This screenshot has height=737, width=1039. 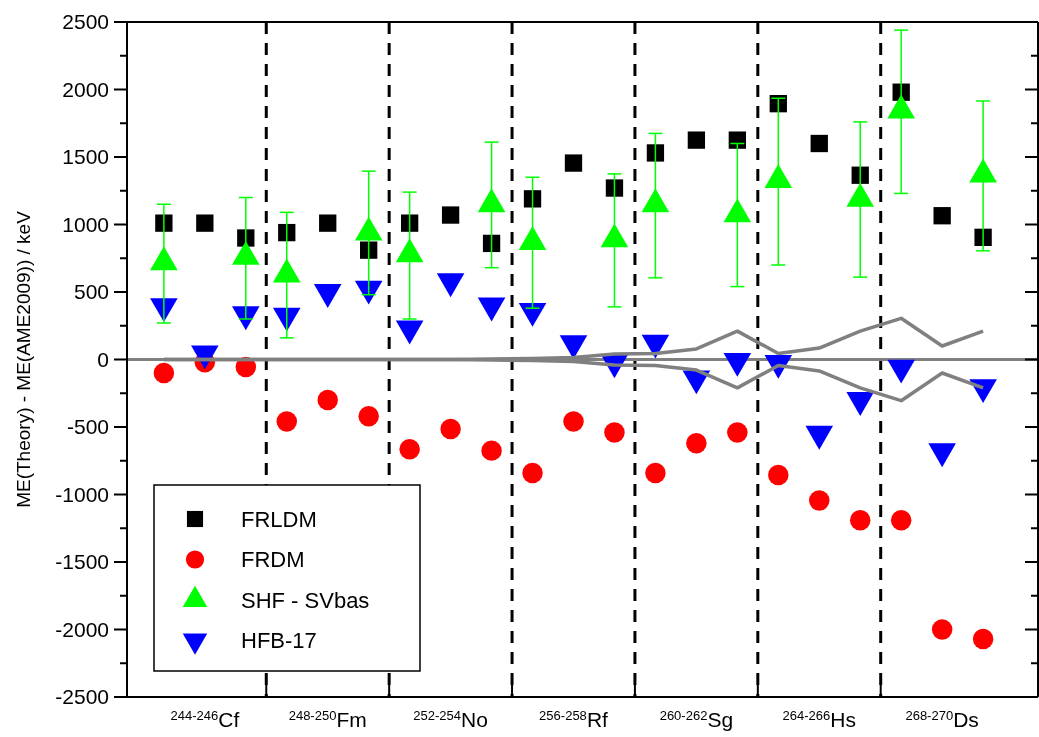 What do you see at coordinates (103, 359) in the screenshot?
I see `y-tick-label: 0` at bounding box center [103, 359].